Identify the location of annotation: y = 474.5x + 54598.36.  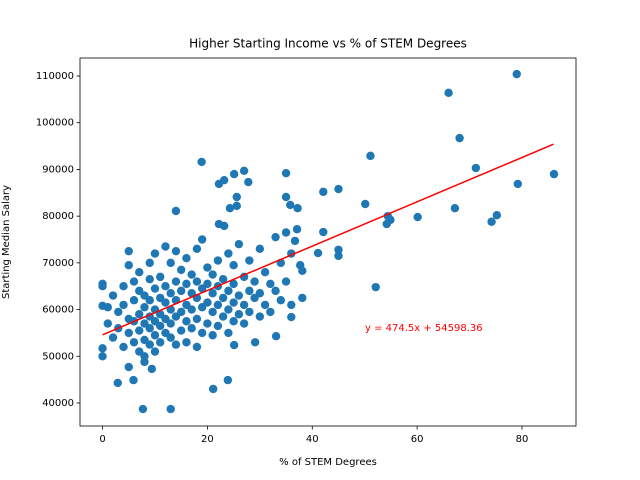
(424, 328).